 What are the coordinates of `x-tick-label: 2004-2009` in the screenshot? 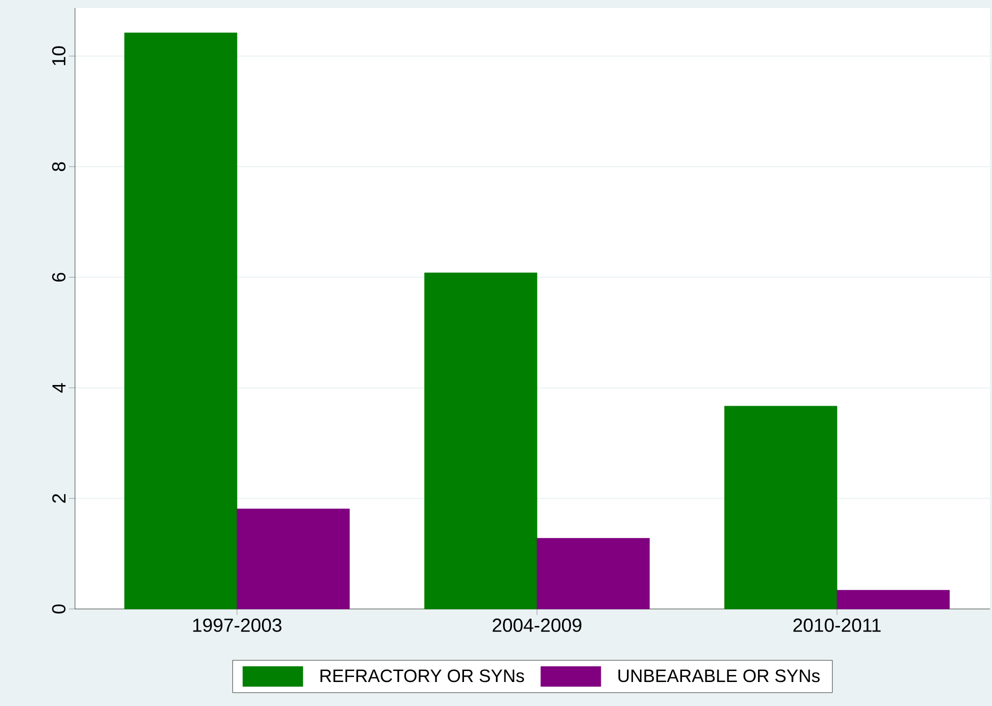 It's located at (537, 625).